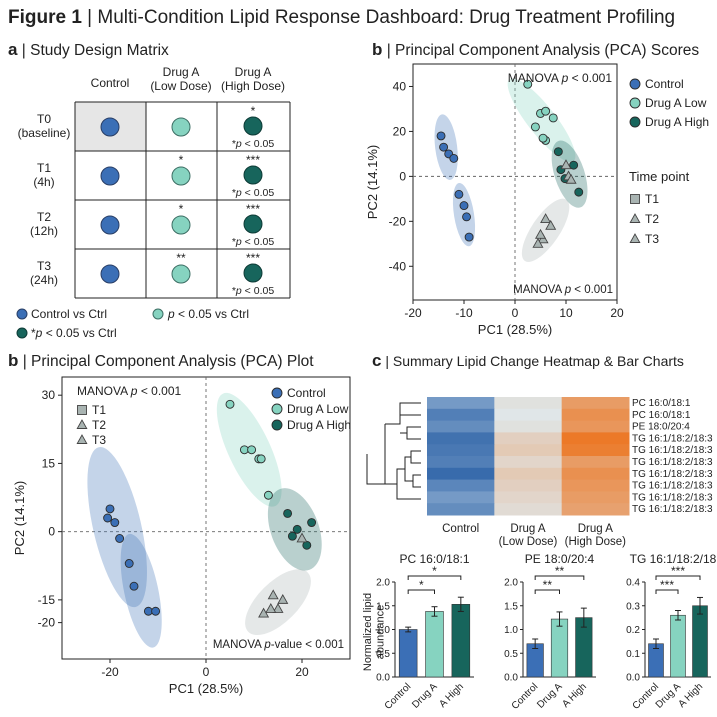 The image size is (717, 717). What do you see at coordinates (253, 111) in the screenshot?
I see `matrix-high-dose-significance: *` at bounding box center [253, 111].